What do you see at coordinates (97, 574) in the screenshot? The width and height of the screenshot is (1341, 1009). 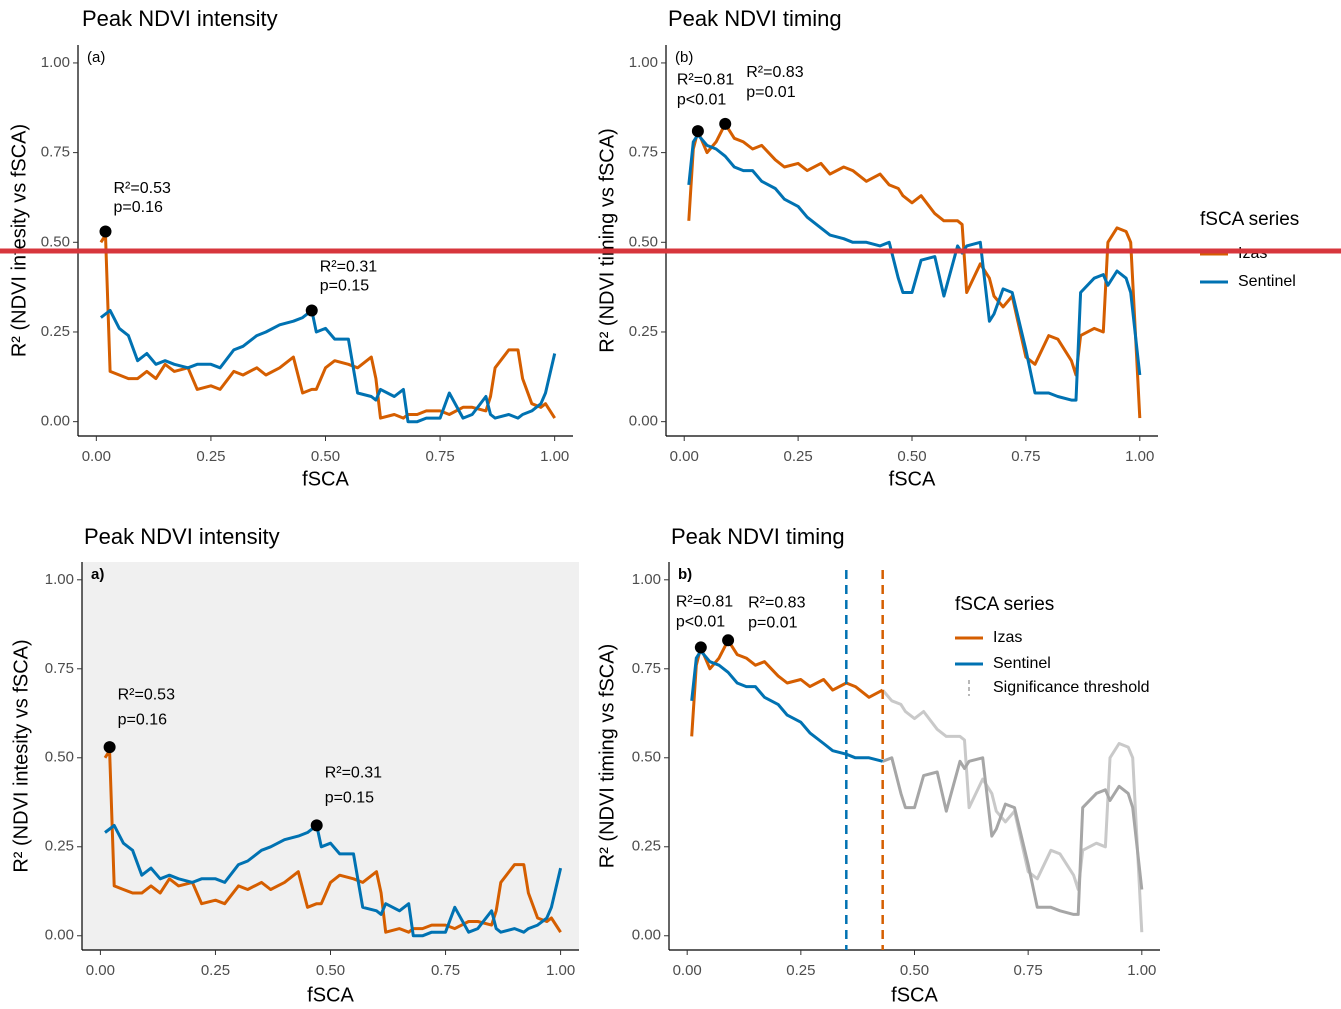 I see `panel-label: a)` at bounding box center [97, 574].